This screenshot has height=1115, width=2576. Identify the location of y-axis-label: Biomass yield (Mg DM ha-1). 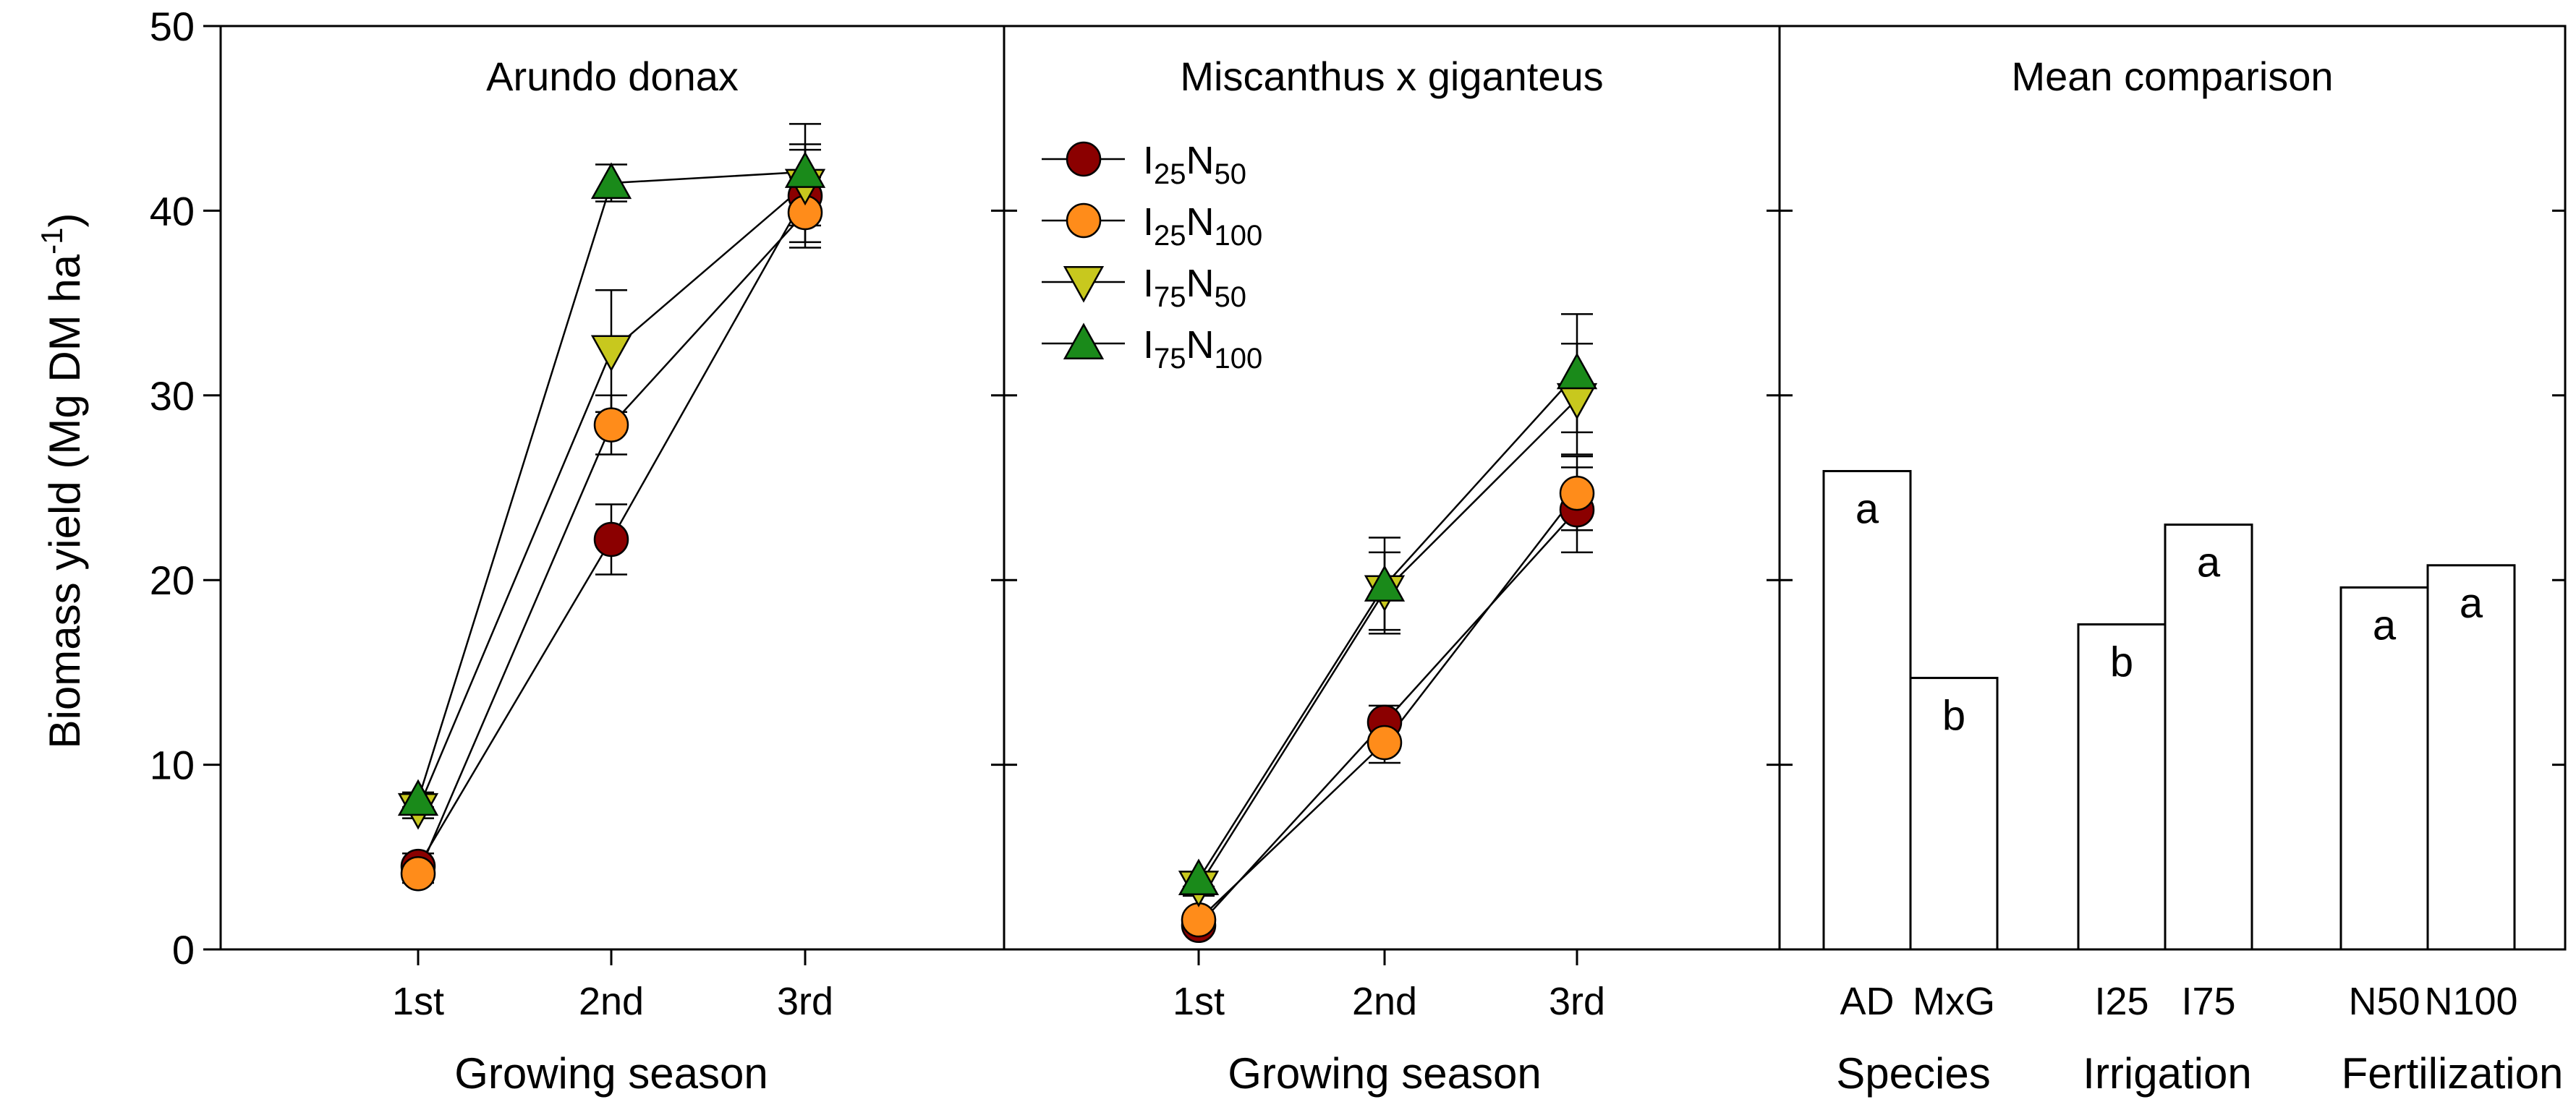
(62, 481).